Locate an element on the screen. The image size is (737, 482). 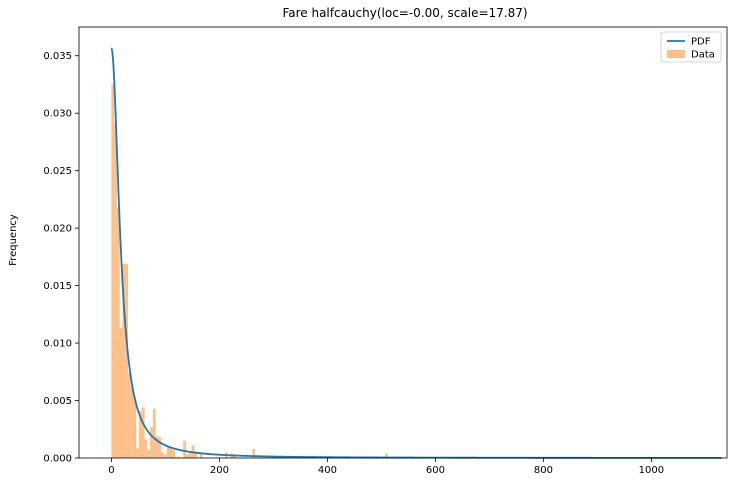
x-tick-label: 400 is located at coordinates (327, 470).